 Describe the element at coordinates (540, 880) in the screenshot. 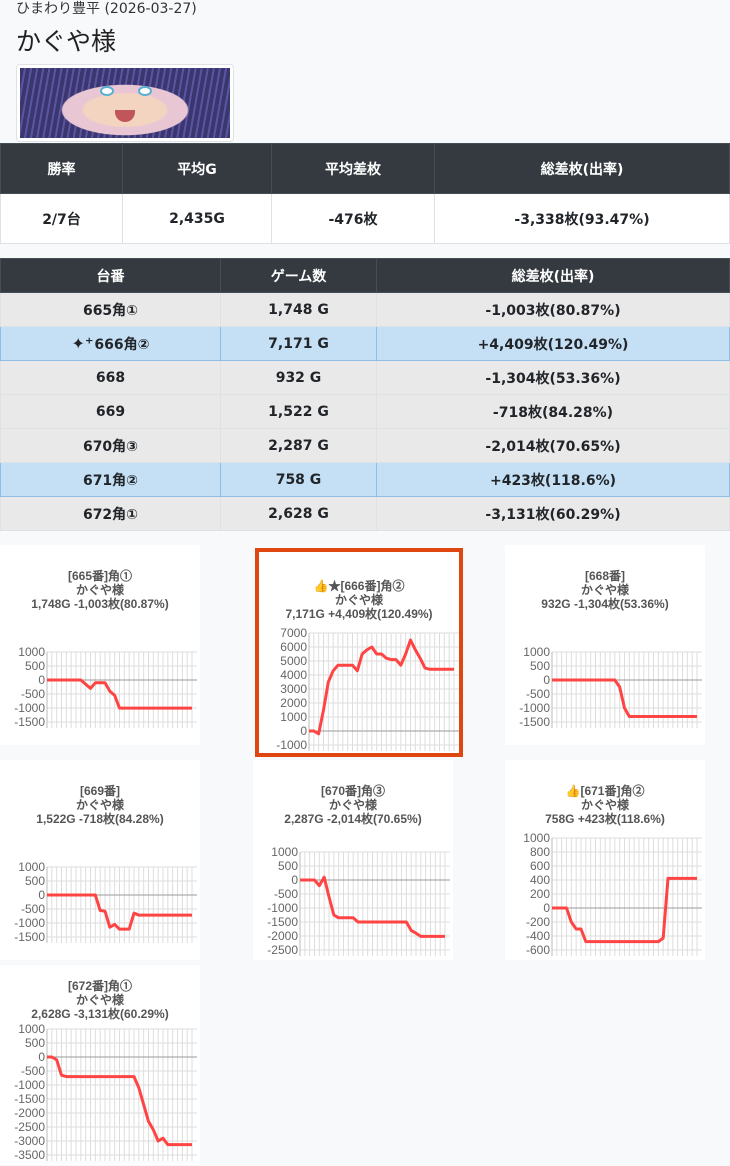

I see `y-tick-label: 400` at that location.